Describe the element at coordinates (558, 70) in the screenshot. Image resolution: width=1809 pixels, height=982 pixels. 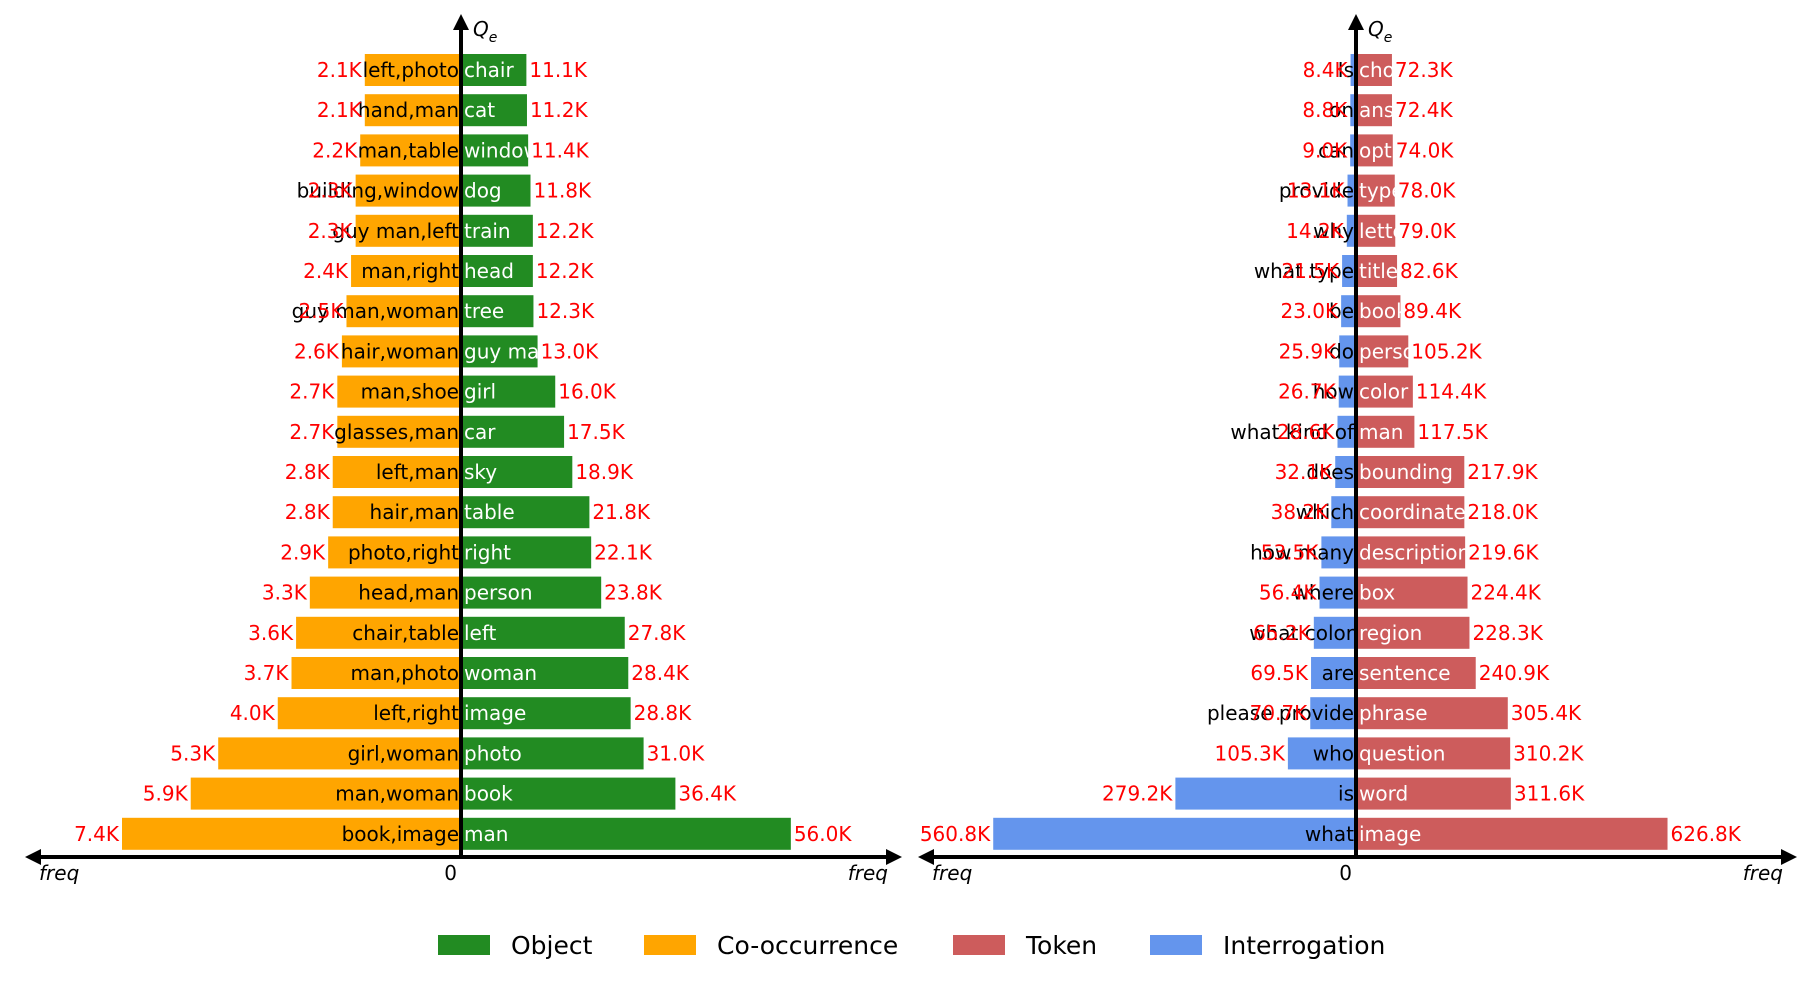
I see `bar-right-value-label: 11.1K` at that location.